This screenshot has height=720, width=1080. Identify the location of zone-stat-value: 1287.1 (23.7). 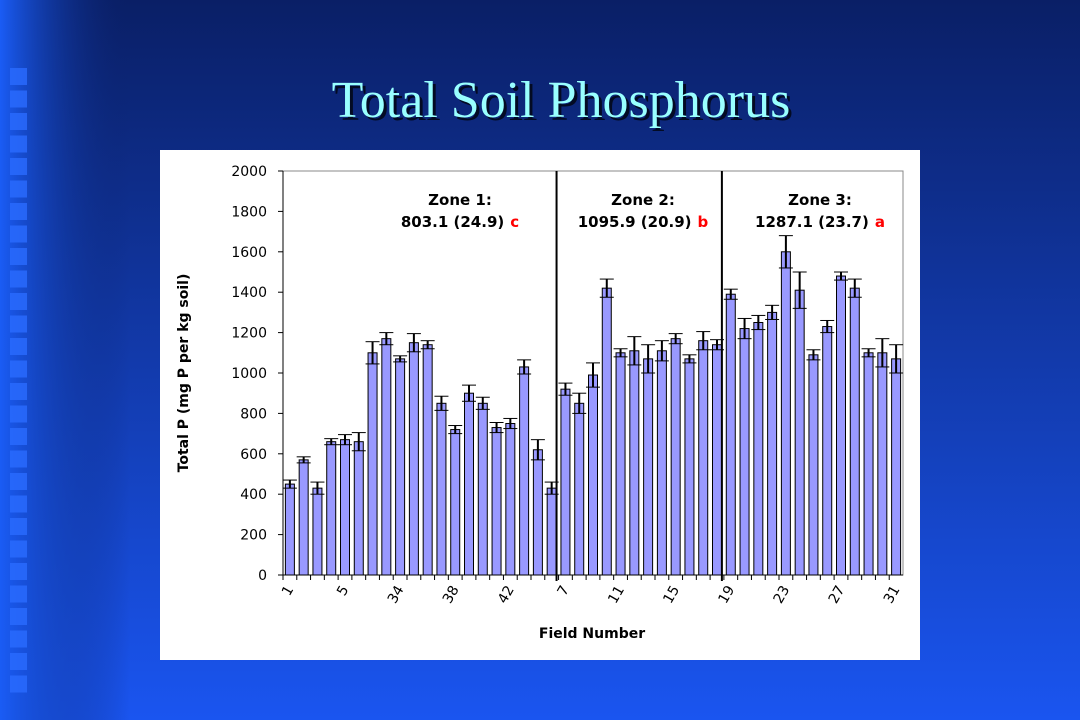
(812, 222).